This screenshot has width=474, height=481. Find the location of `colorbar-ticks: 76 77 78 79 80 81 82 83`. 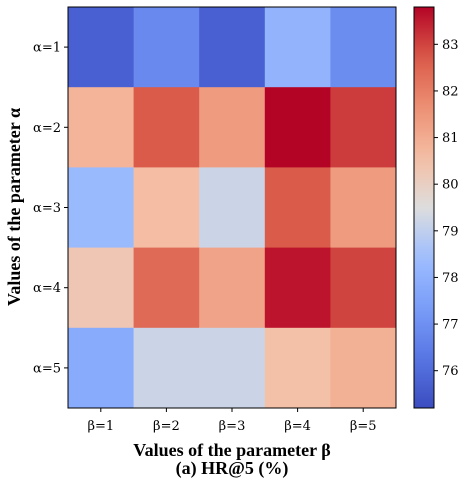

colorbar-ticks: 76 77 78 79 80 81 82 83 is located at coordinates (446, 208).